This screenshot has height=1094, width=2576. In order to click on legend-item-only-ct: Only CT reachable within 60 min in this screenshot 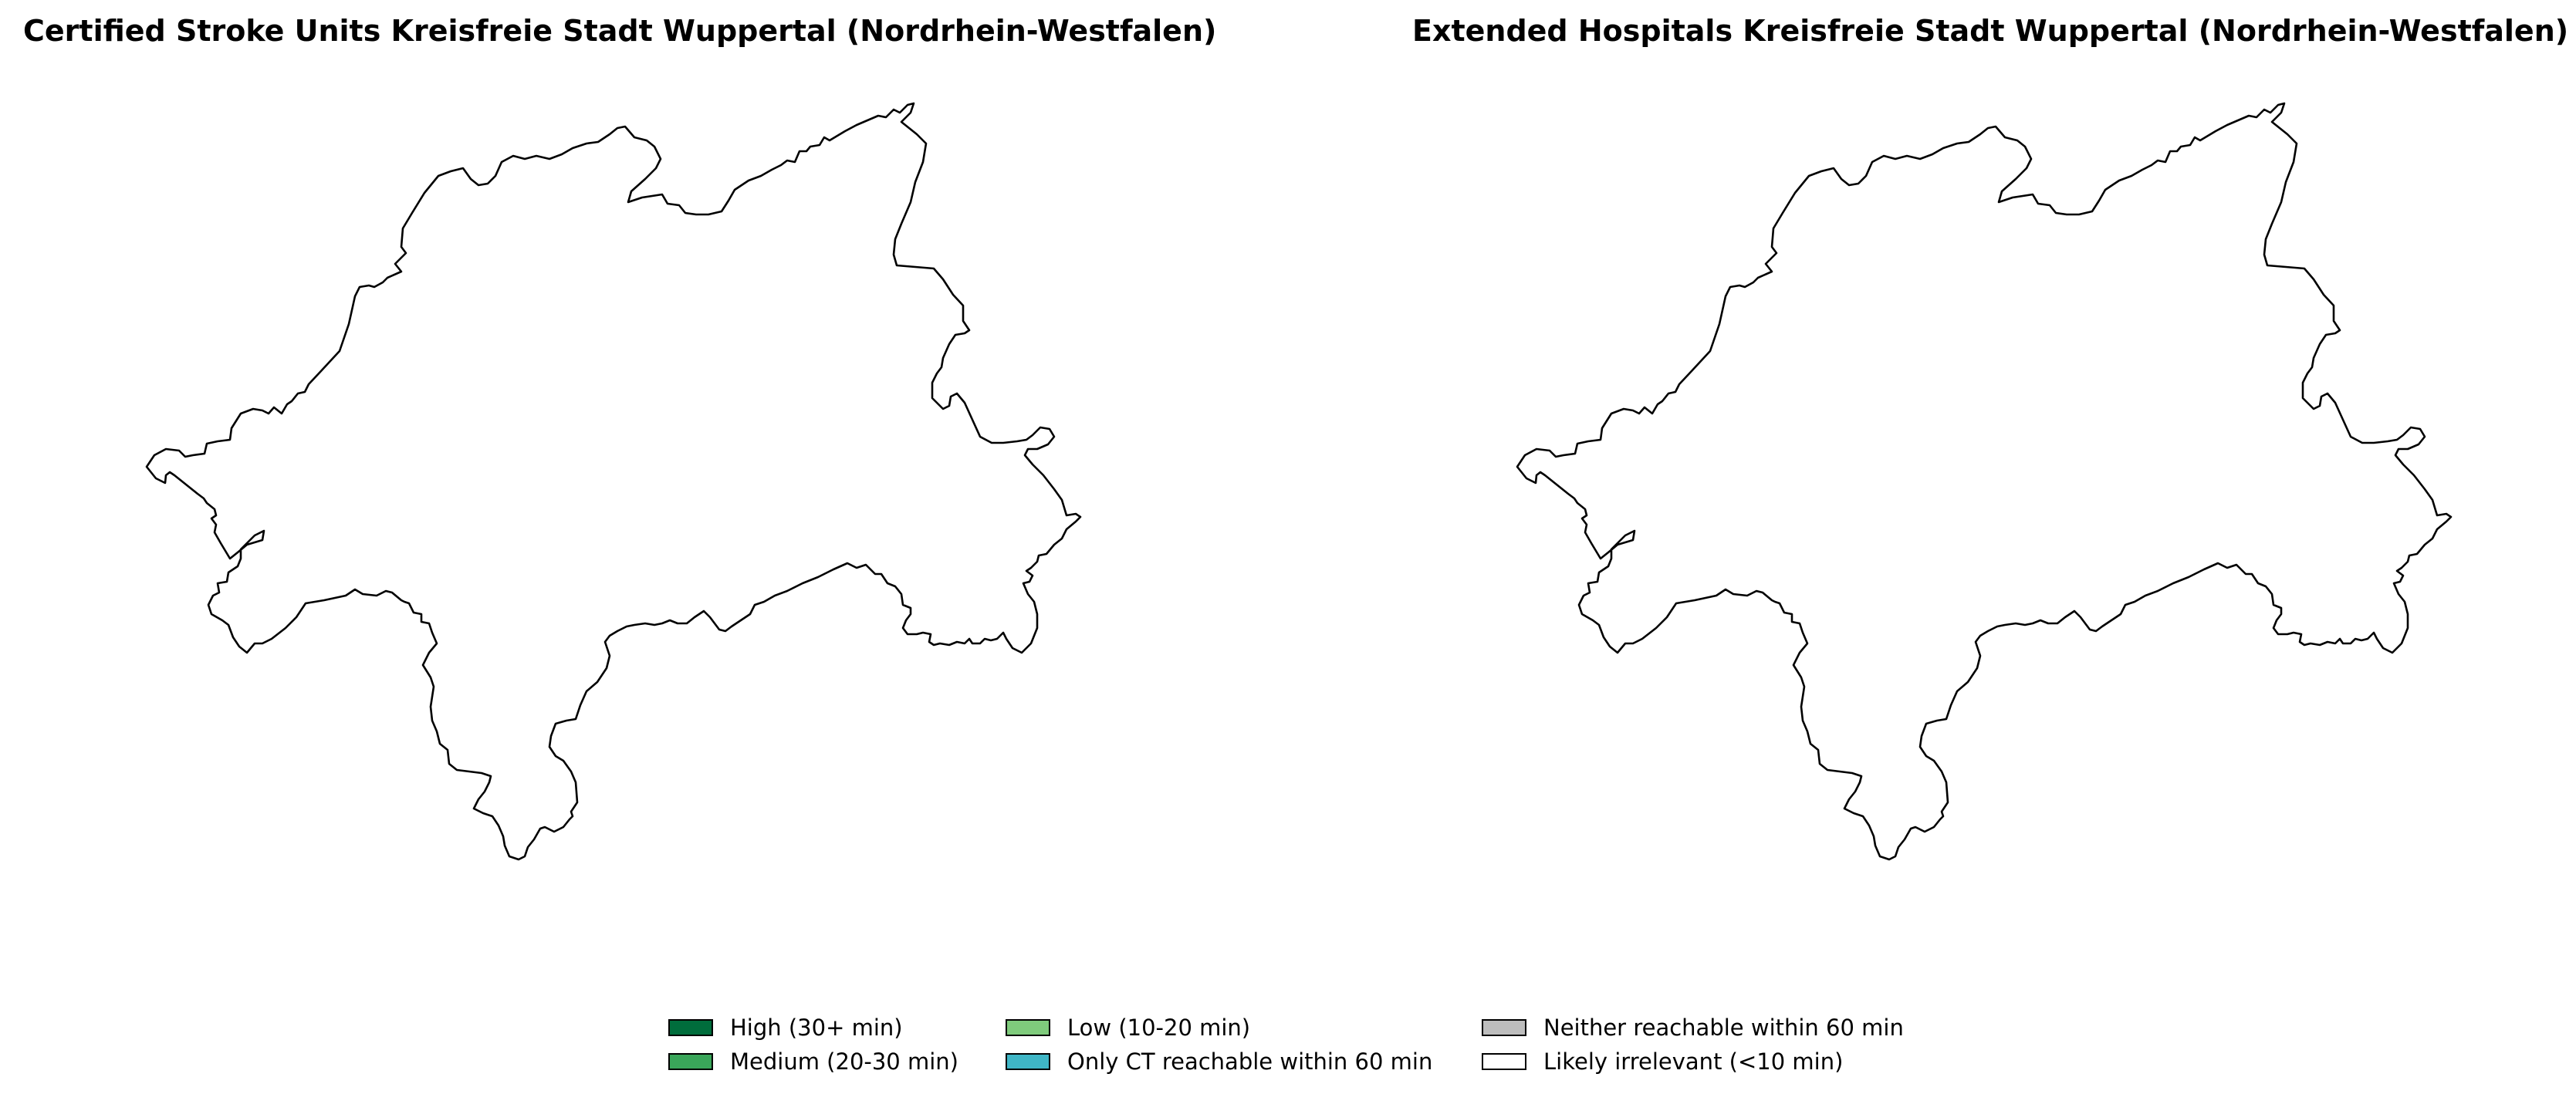, I will do `click(1219, 1061)`.